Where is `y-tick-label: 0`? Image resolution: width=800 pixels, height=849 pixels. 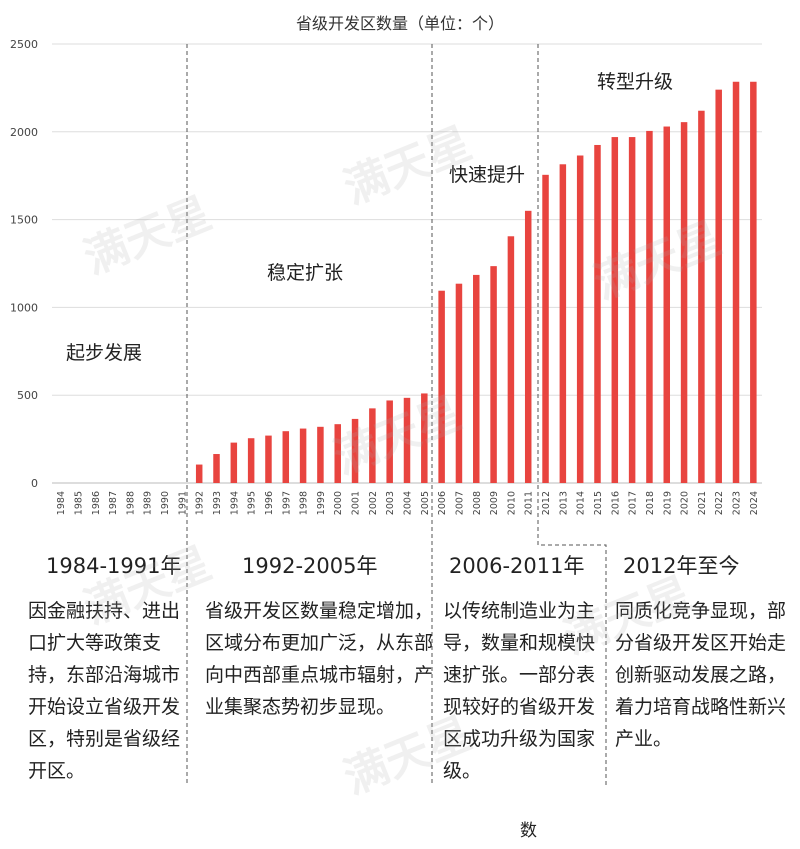 y-tick-label: 0 is located at coordinates (34, 483).